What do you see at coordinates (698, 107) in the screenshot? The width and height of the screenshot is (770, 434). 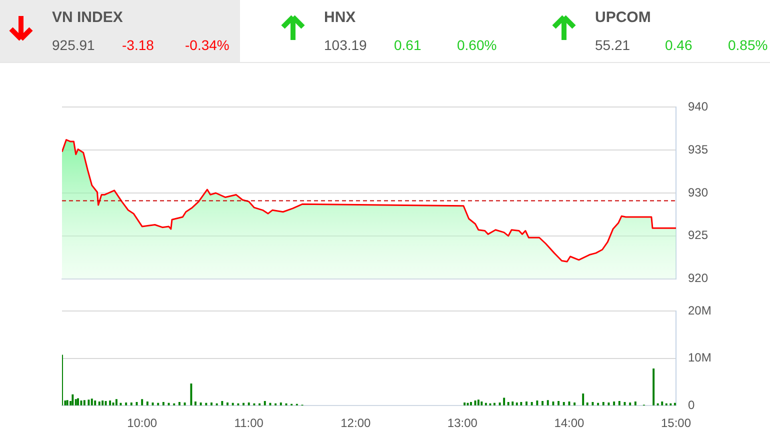 I see `y-tick-label: 940` at bounding box center [698, 107].